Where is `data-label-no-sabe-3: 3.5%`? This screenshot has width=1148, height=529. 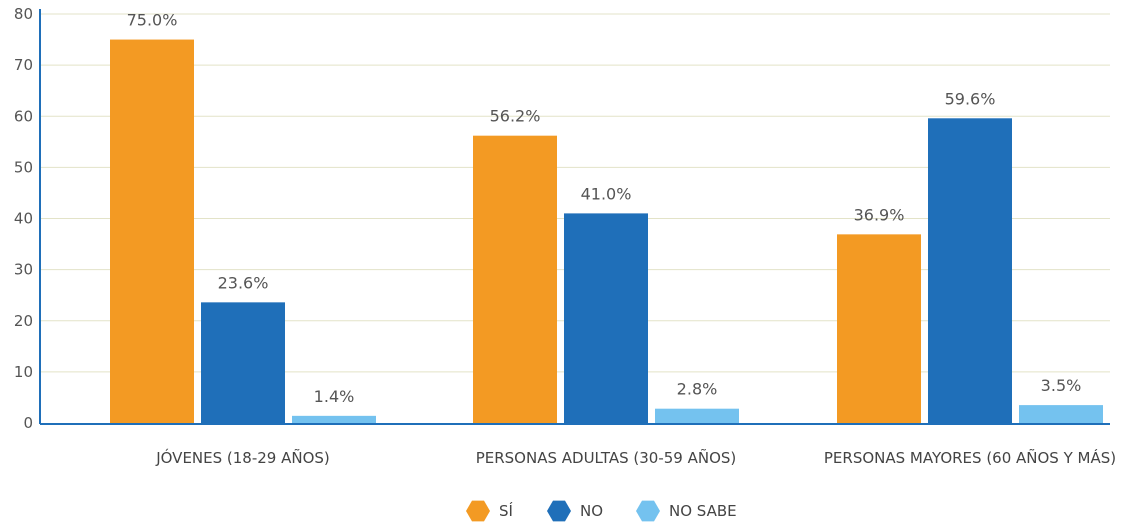 data-label-no-sabe-3: 3.5% is located at coordinates (1061, 385).